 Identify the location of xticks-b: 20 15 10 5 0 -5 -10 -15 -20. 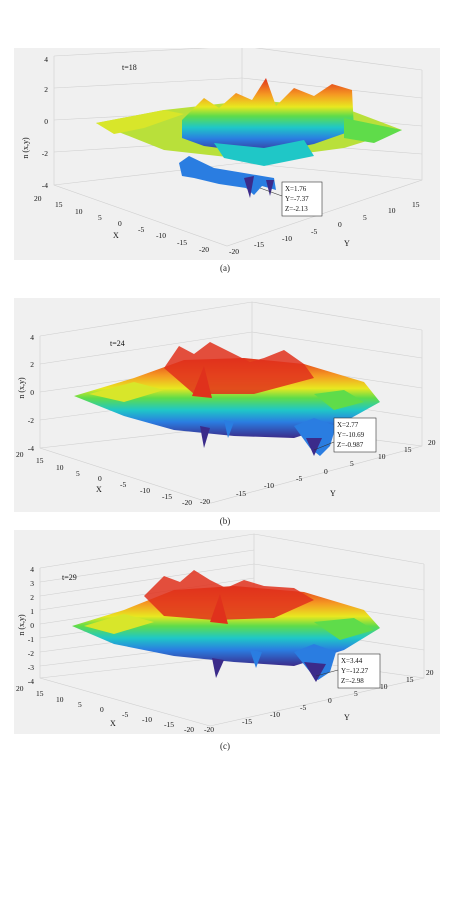
(104, 478).